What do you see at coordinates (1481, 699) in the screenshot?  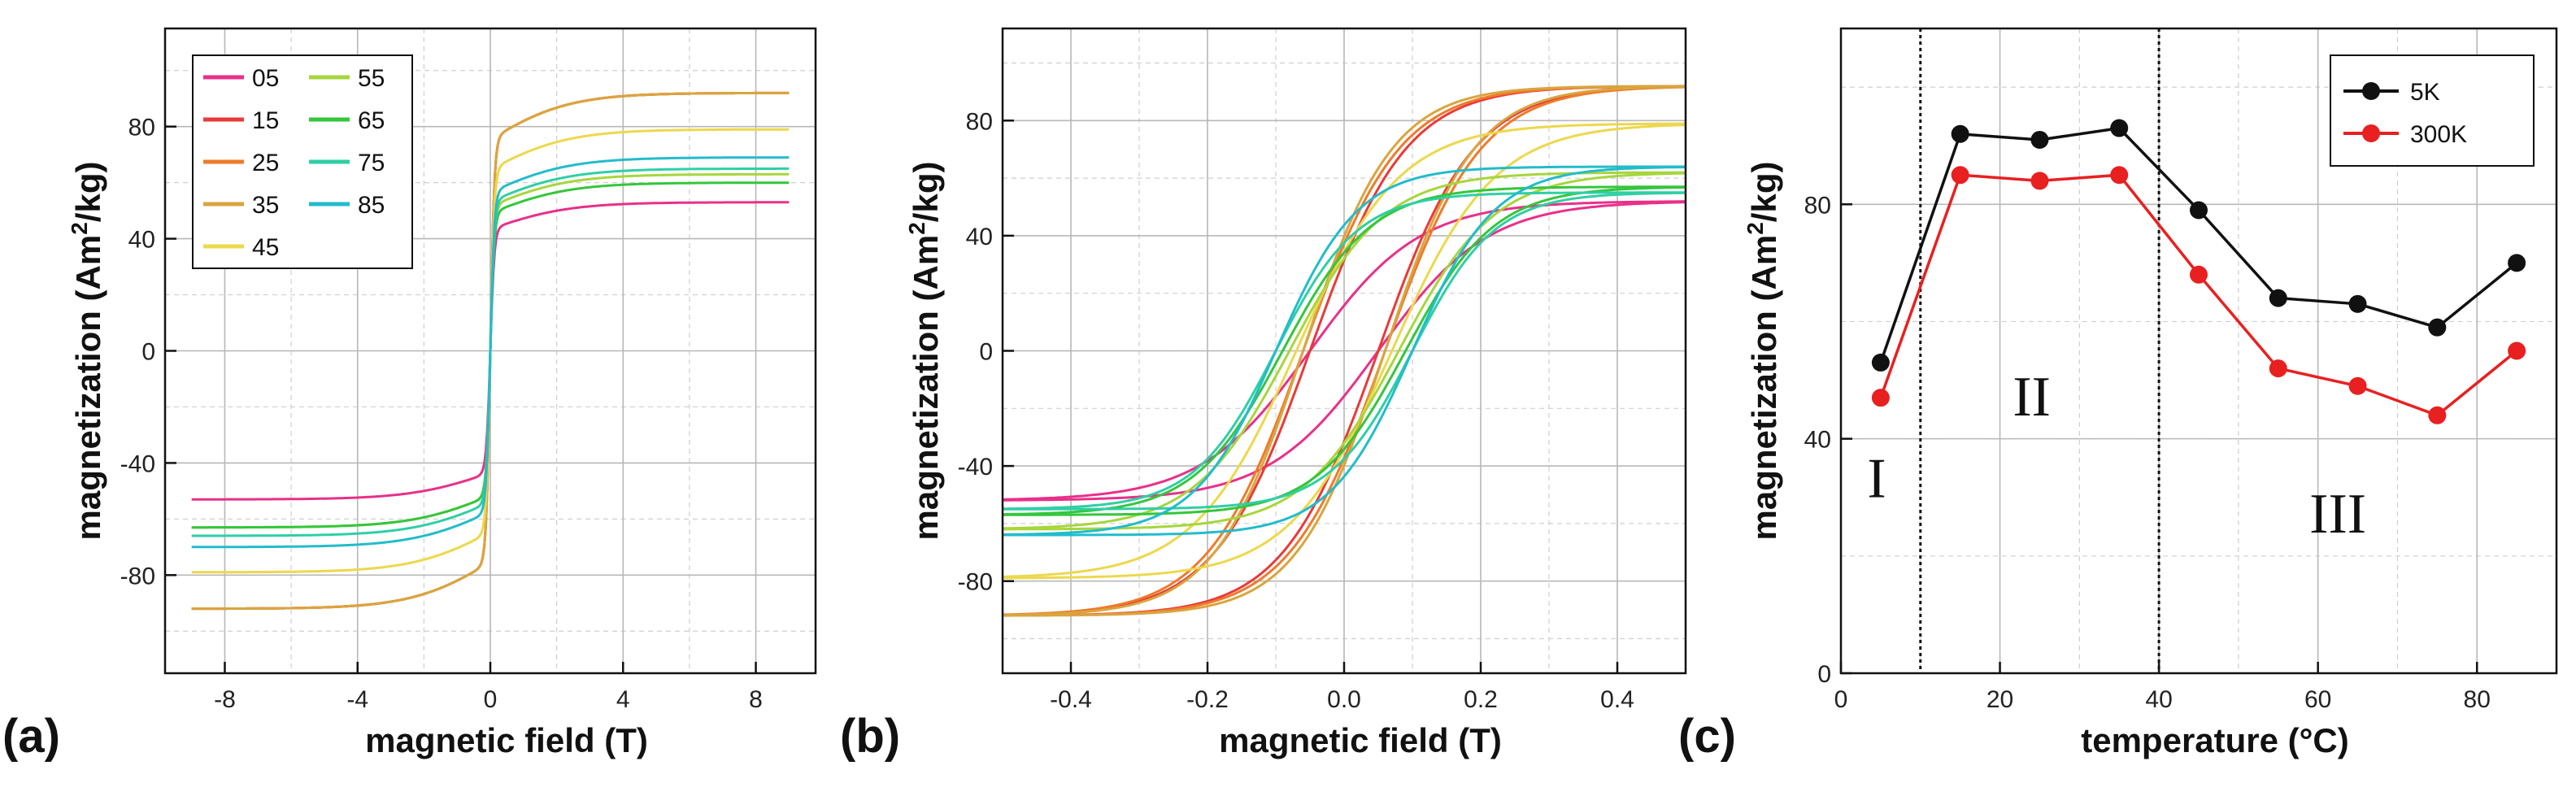 I see `x-tick-label: 0.2` at bounding box center [1481, 699].